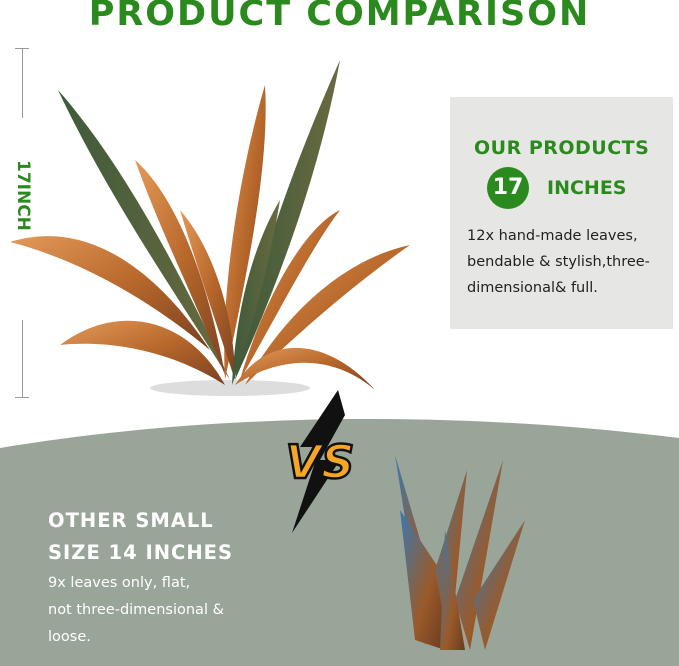 Image resolution: width=679 pixels, height=666 pixels. What do you see at coordinates (22, 359) in the screenshot?
I see `ruler-line-bottom` at bounding box center [22, 359].